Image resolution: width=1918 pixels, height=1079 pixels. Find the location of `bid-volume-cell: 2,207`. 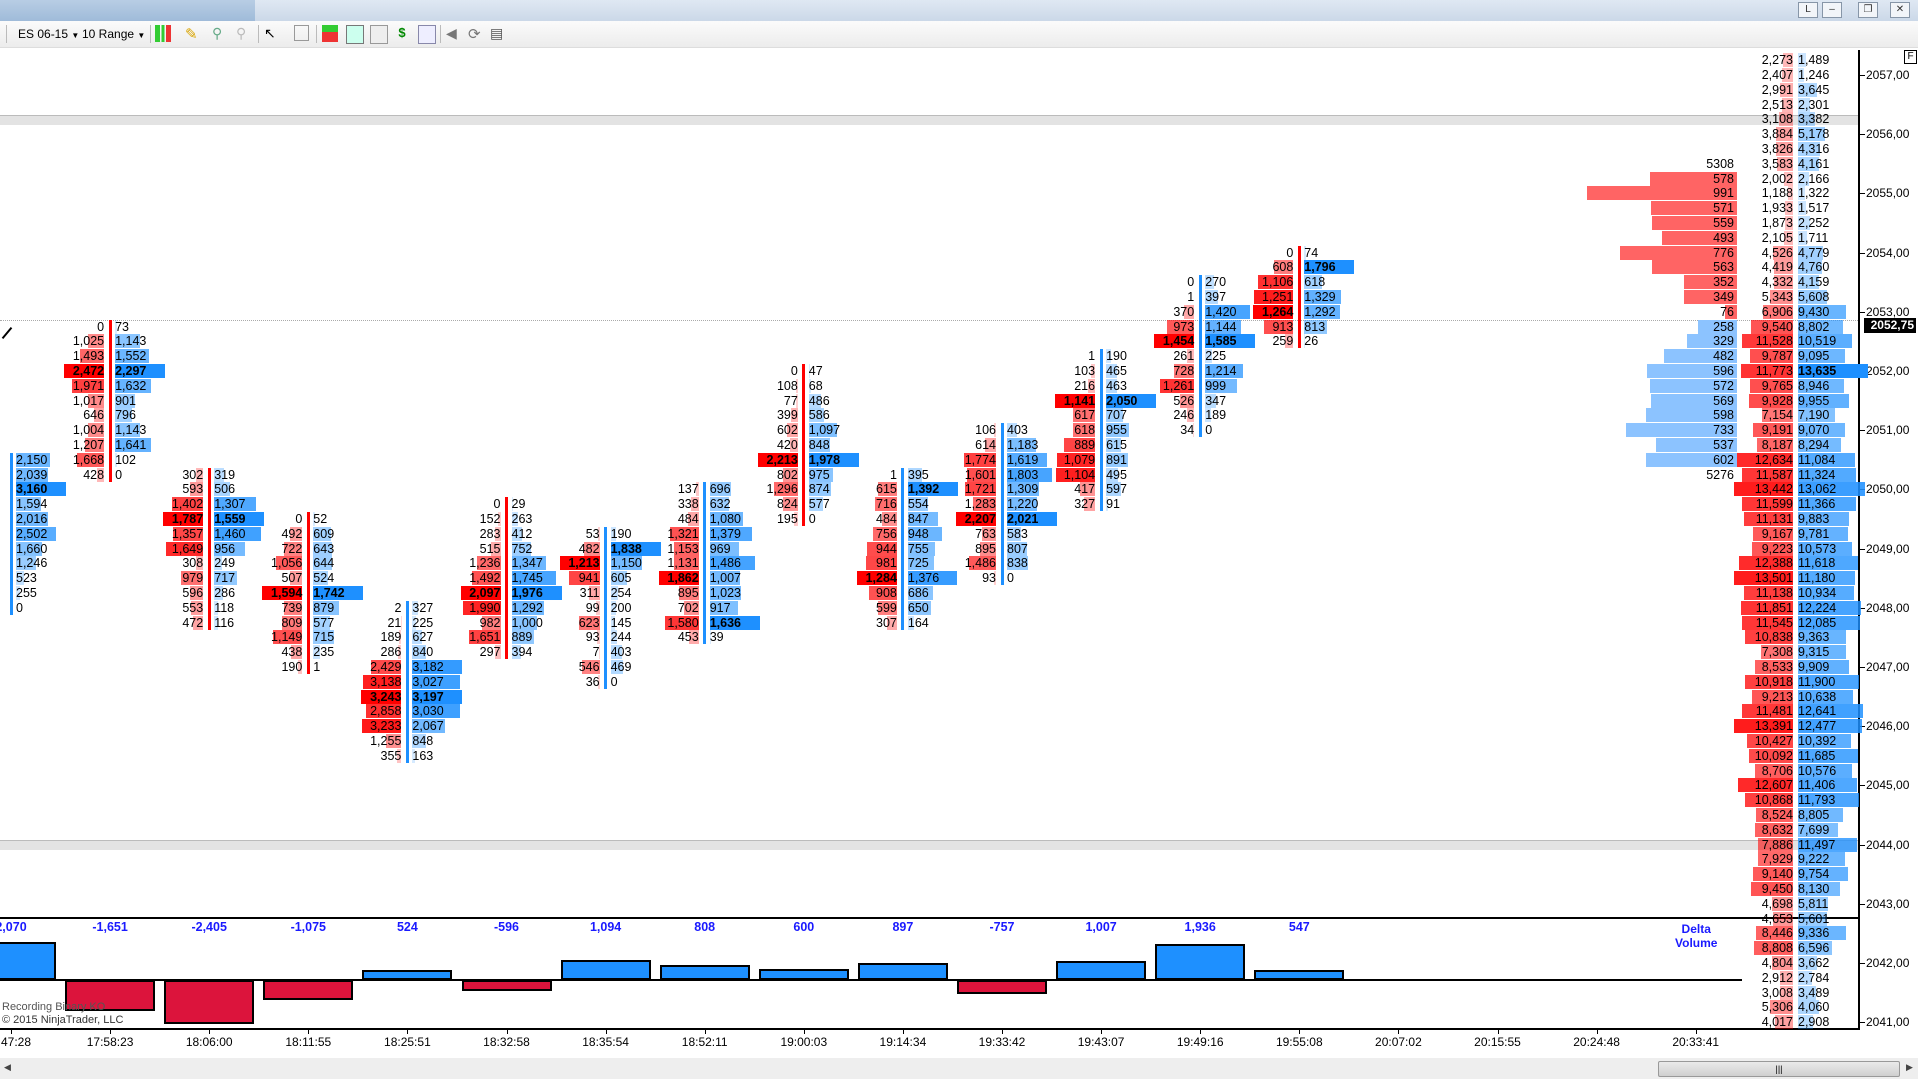

bid-volume-cell: 2,207 is located at coordinates (971, 519).